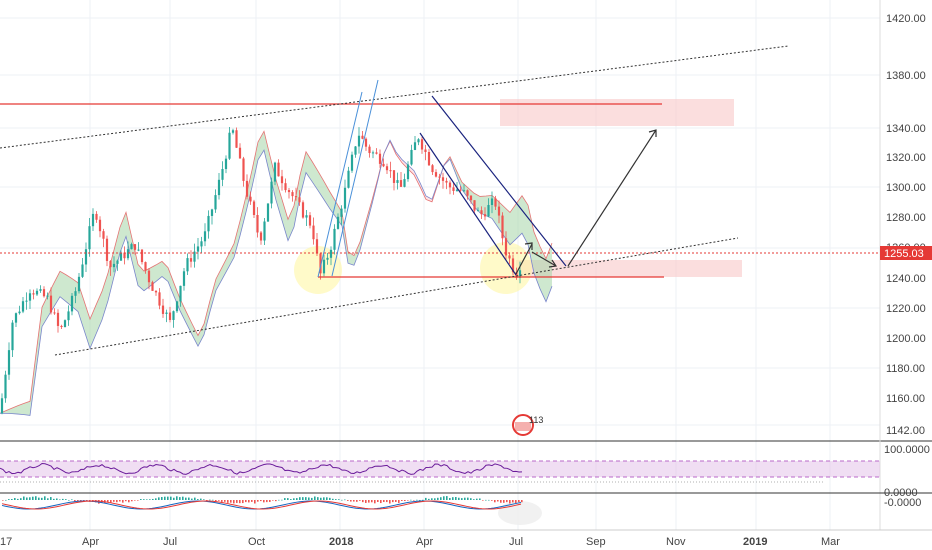 This screenshot has height=550, width=932. Describe the element at coordinates (586, 202) in the screenshot. I see `projection-arrows` at that location.